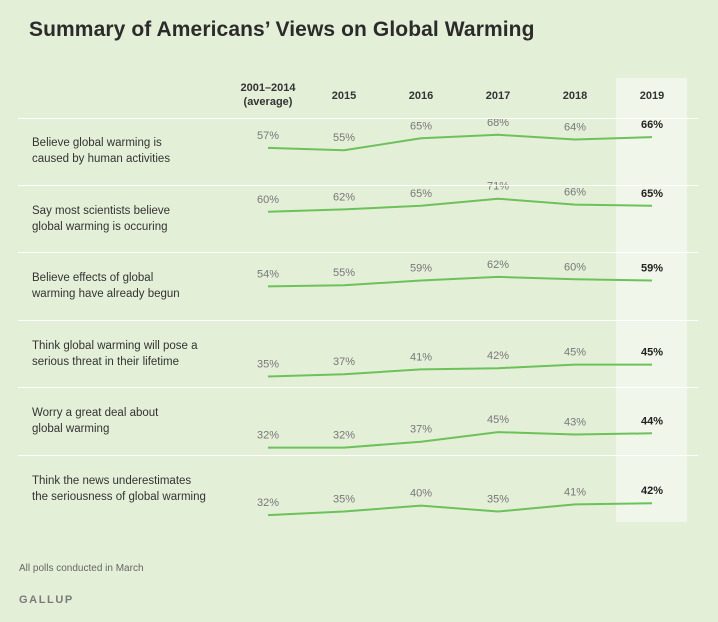 This screenshot has width=718, height=622. What do you see at coordinates (106, 361) in the screenshot?
I see `row-label-line: serious threat in their lifetime` at bounding box center [106, 361].